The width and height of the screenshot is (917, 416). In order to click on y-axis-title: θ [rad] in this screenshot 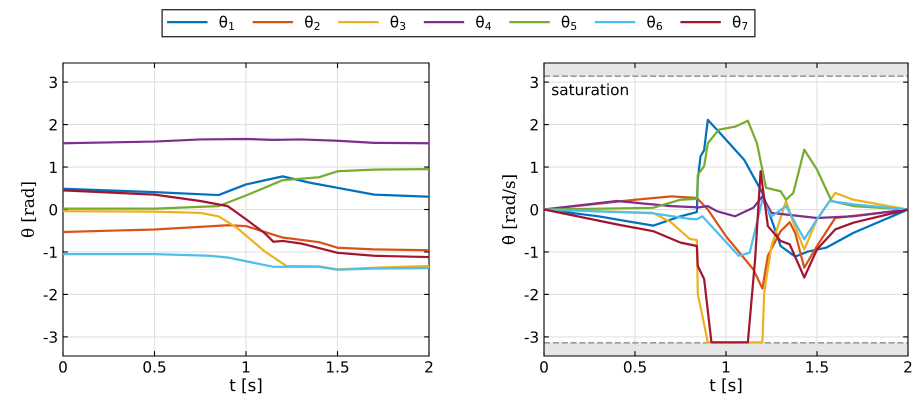, I will do `click(28, 210)`.